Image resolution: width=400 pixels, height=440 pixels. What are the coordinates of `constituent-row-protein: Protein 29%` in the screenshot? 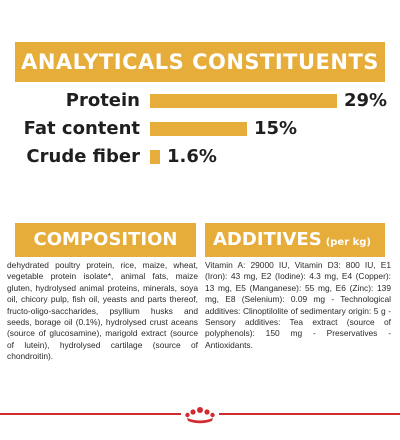 It's located at (200, 101).